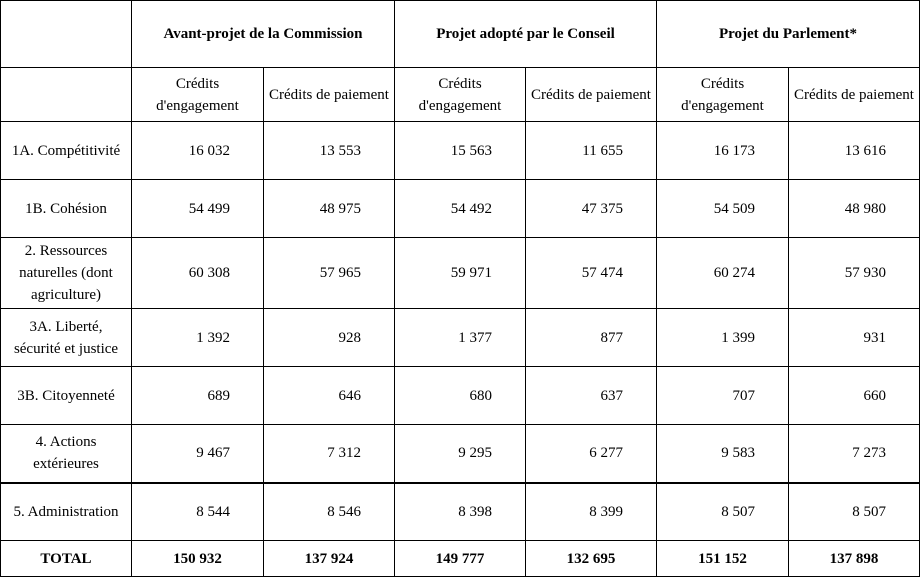 This screenshot has width=920, height=577. What do you see at coordinates (854, 208) in the screenshot?
I see `table-cell: 48 980` at bounding box center [854, 208].